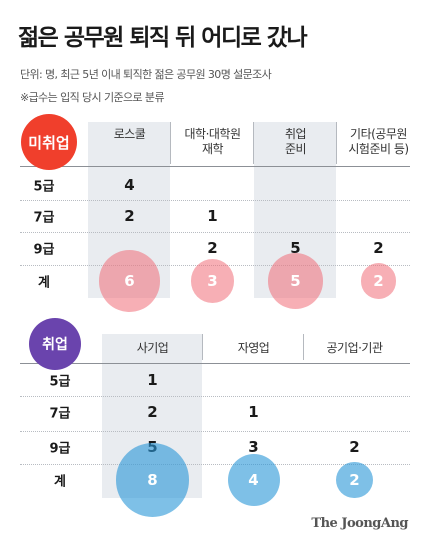  Describe the element at coordinates (253, 447) in the screenshot. I see `cell-value: 3` at that location.